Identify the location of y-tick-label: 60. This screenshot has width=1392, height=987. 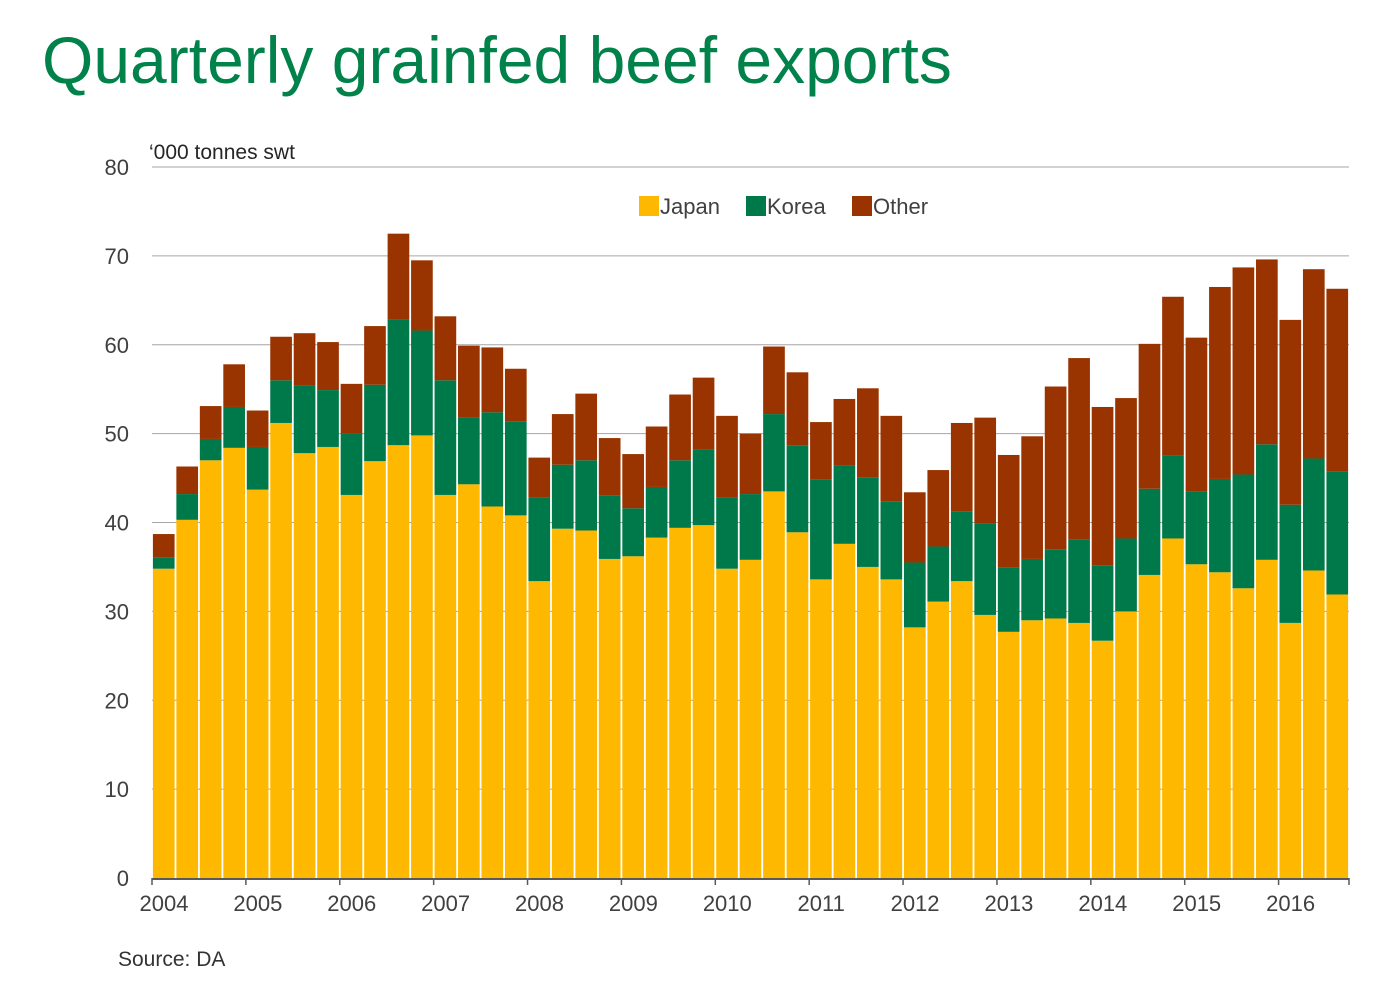
(117, 345).